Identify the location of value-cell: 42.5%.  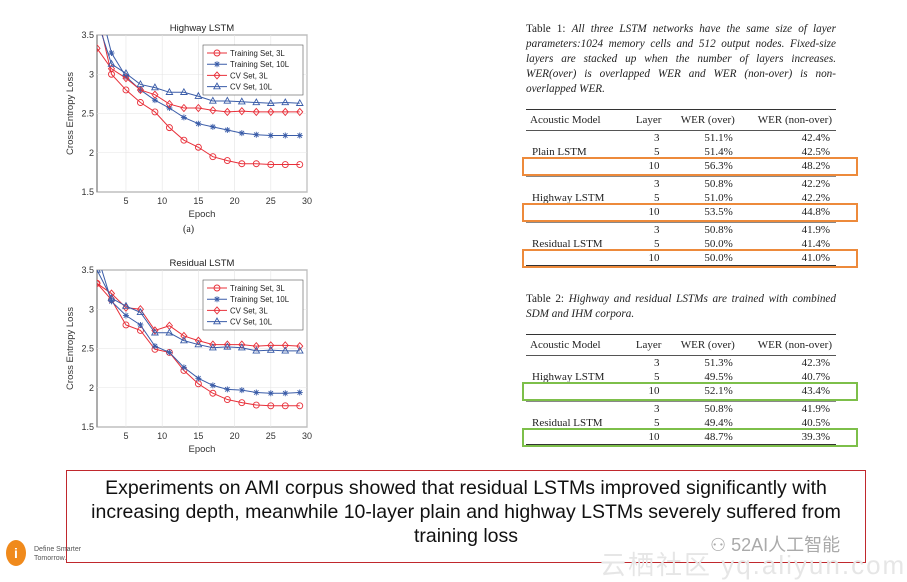
(815, 152).